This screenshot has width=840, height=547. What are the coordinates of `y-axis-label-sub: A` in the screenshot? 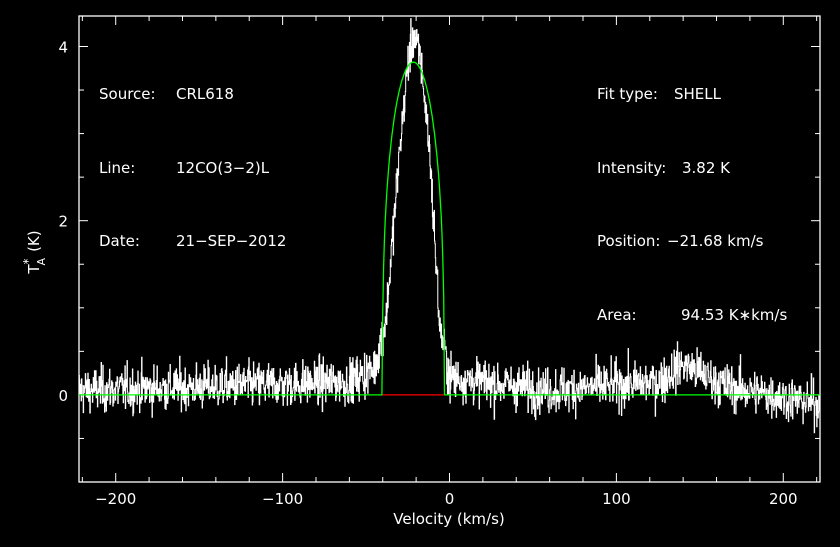 It's located at (41, 261).